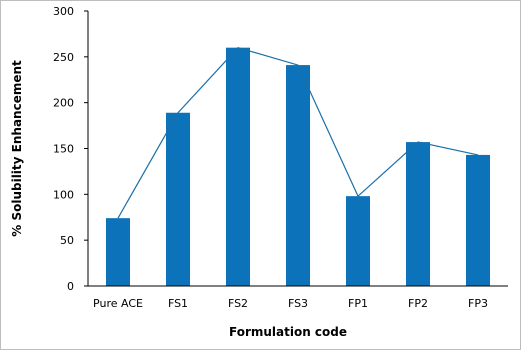  What do you see at coordinates (63, 11) in the screenshot?
I see `y-tick-label: 300` at bounding box center [63, 11].